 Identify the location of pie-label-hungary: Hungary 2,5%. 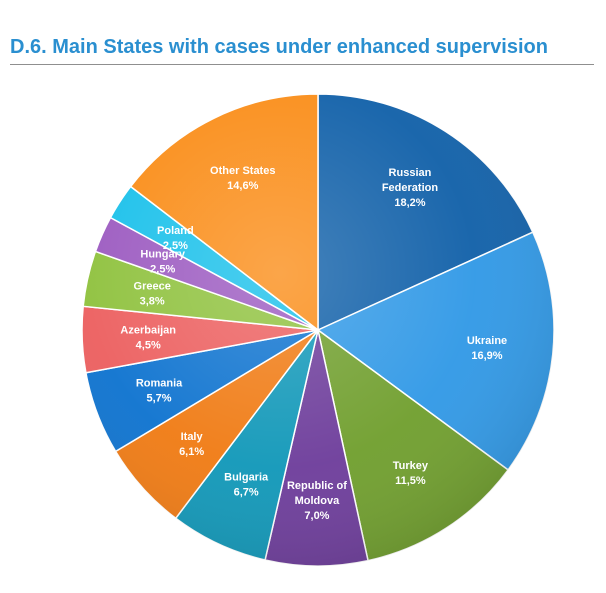
(163, 262).